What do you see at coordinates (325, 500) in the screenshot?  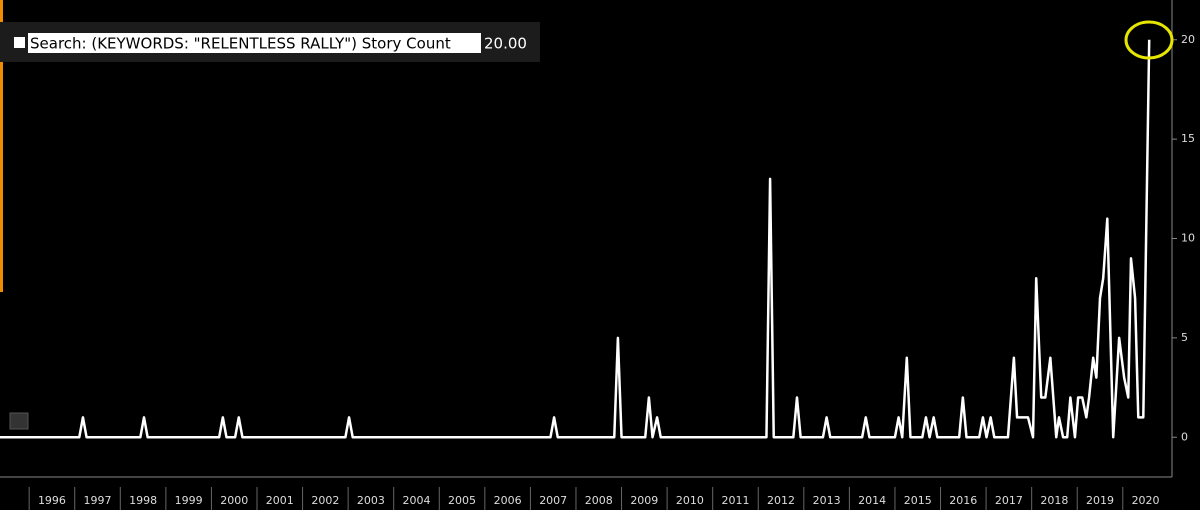 I see `x-tick-label: 2002` at bounding box center [325, 500].